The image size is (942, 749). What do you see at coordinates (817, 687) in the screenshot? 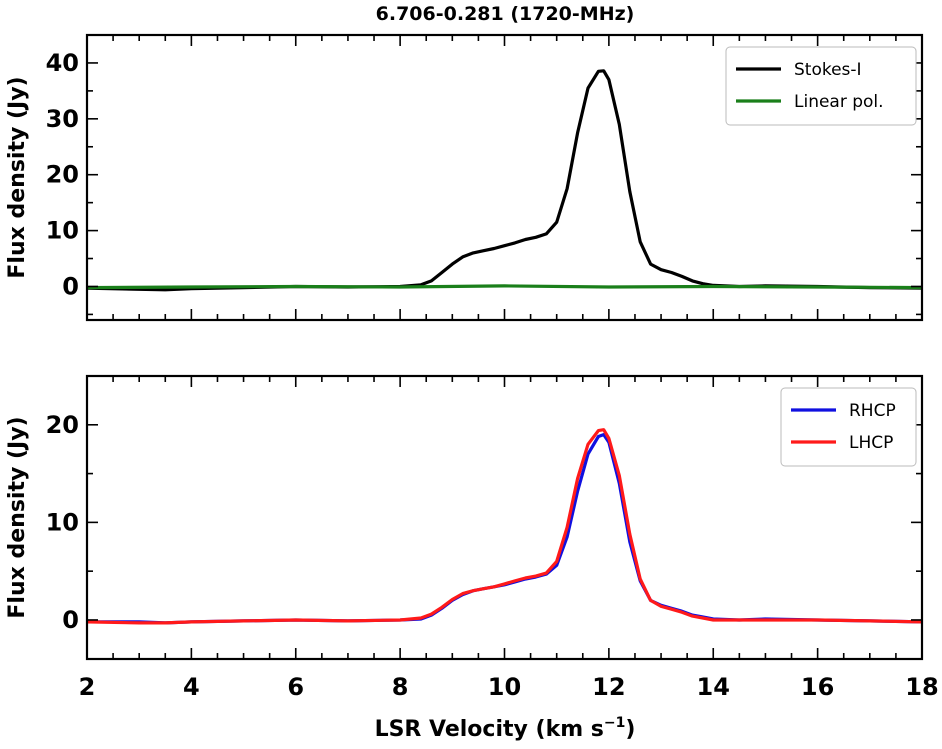
I see `x-tick-label: 16` at bounding box center [817, 687].